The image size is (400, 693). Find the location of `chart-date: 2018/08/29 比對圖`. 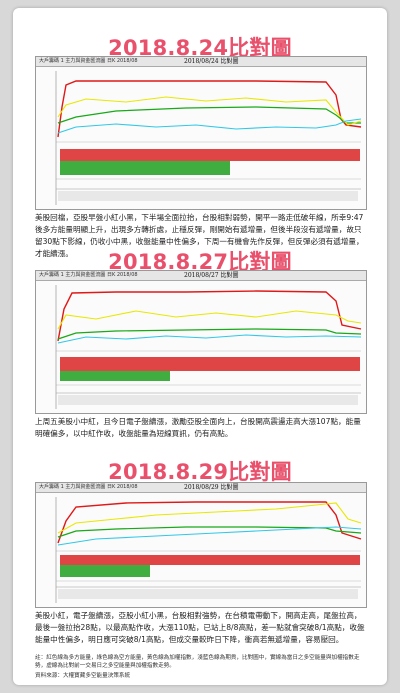

chart-date: 2018/08/29 比對圖 is located at coordinates (211, 487).